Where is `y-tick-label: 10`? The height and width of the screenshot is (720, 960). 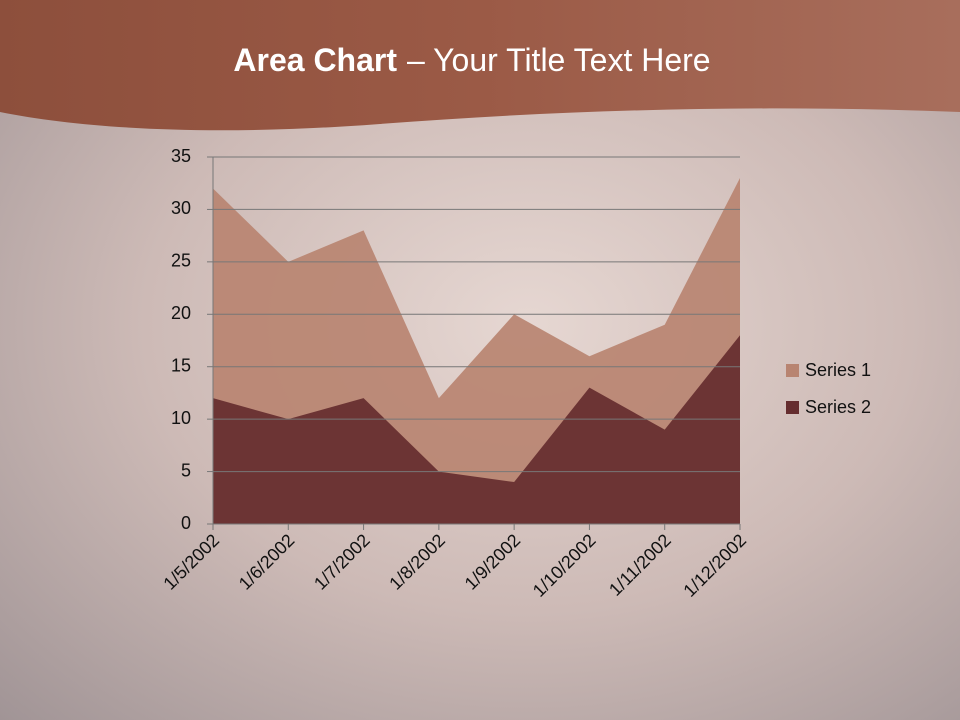
y-tick-label: 10 is located at coordinates (181, 418).